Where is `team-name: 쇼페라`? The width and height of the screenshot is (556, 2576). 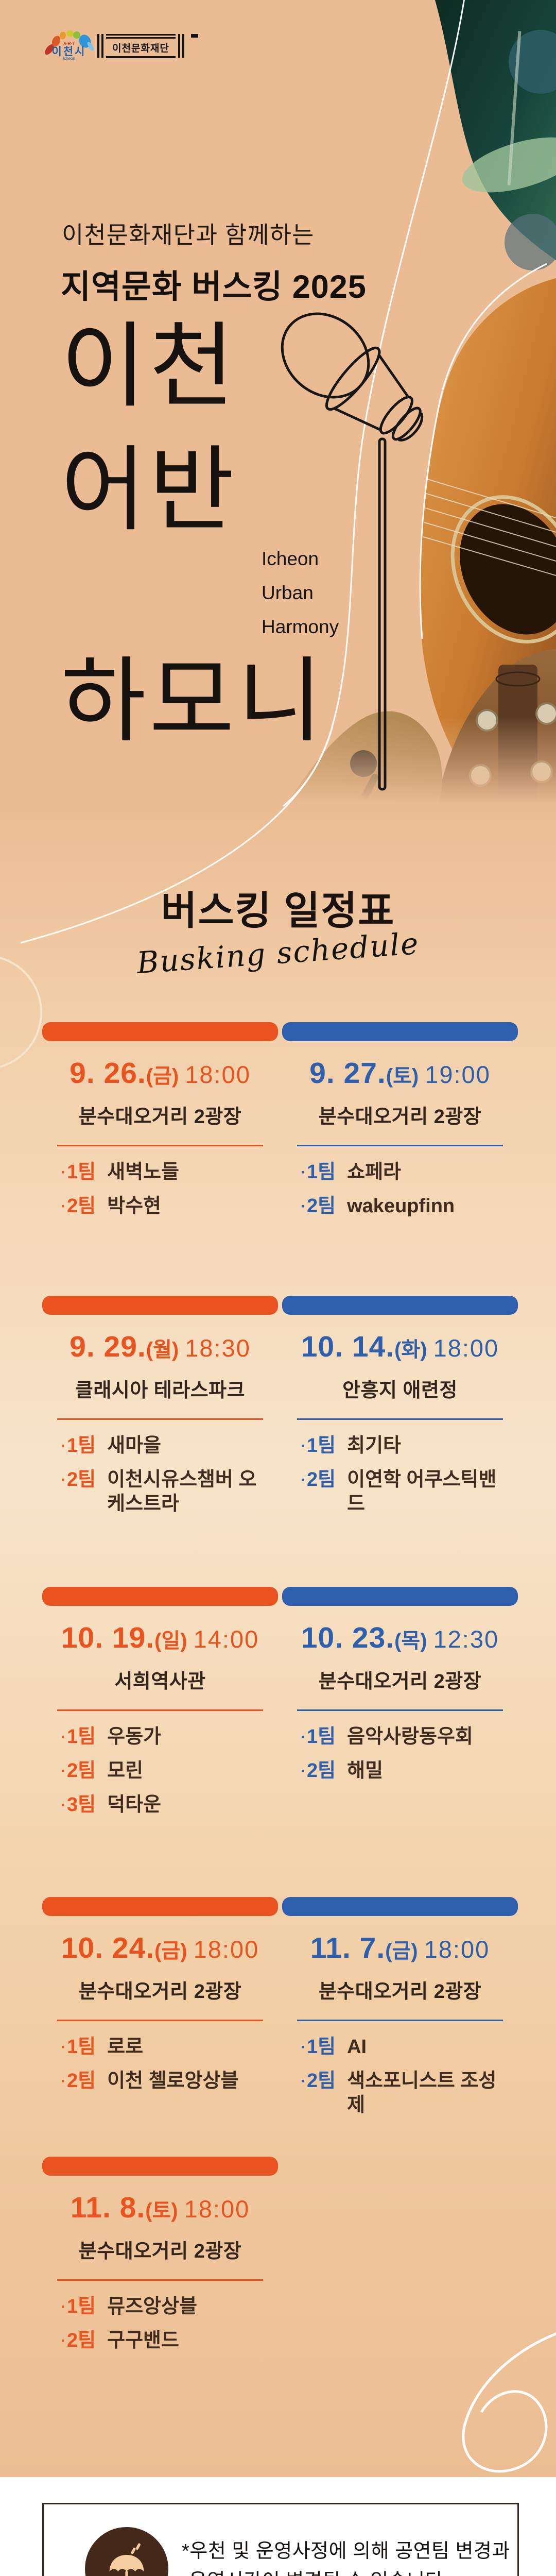
team-name: 쇼페라 is located at coordinates (374, 1172).